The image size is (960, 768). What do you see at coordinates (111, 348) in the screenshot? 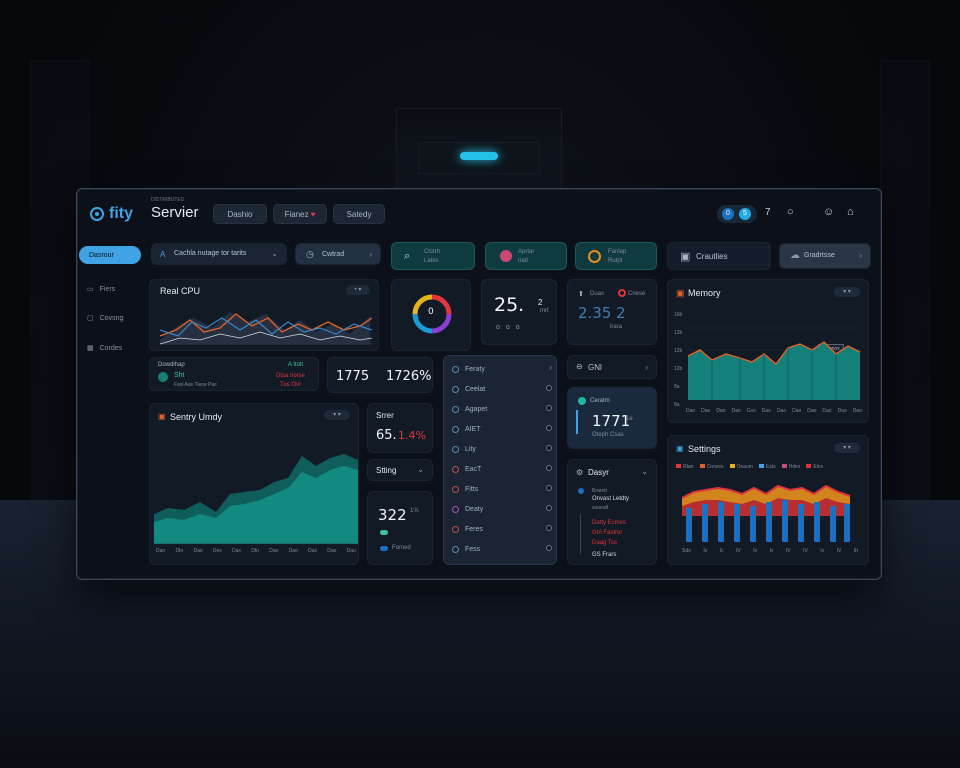
I see `sidebar-item-label: Cordes` at bounding box center [111, 348].